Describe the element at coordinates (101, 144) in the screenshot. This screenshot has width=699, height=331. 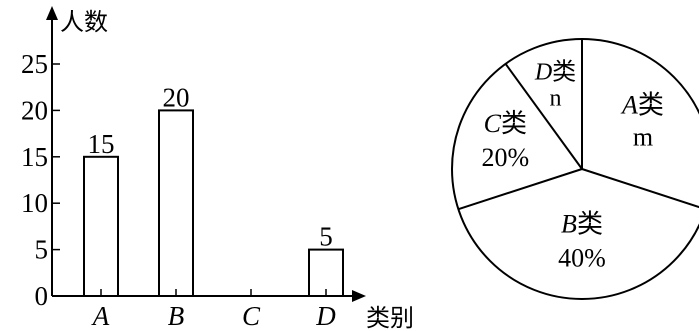
I see `data-label-a: 15` at that location.